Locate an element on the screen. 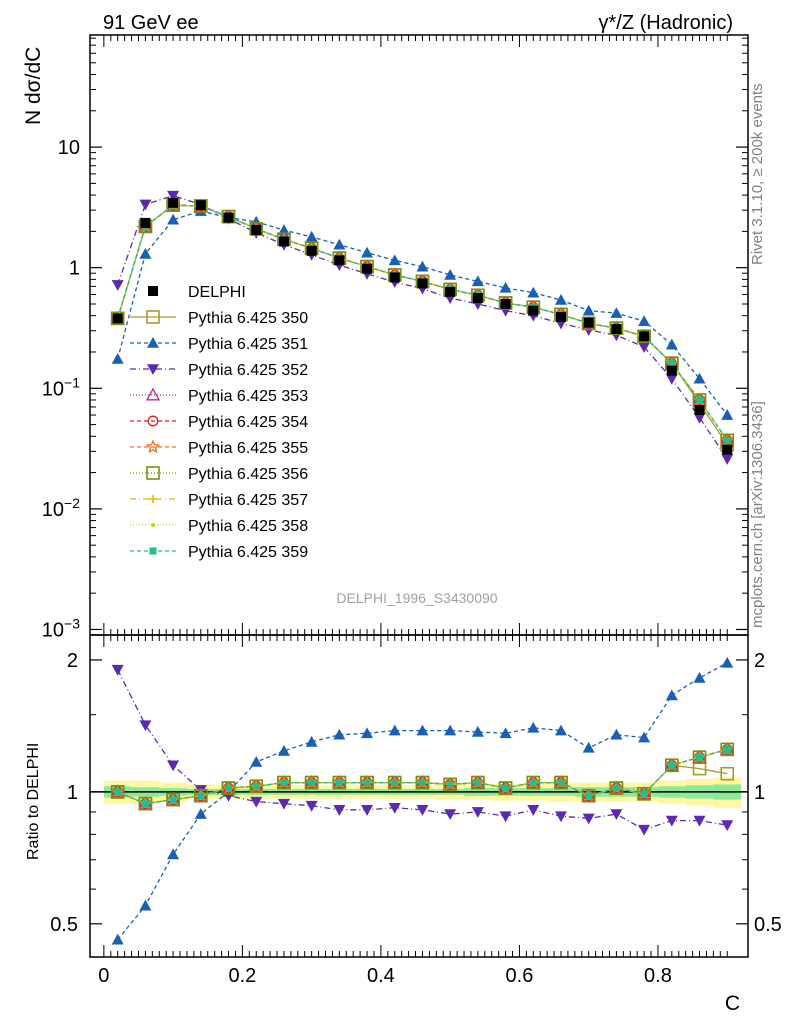 The height and width of the screenshot is (1024, 786). legend-label: Pythia 6.425 353 is located at coordinates (248, 396).